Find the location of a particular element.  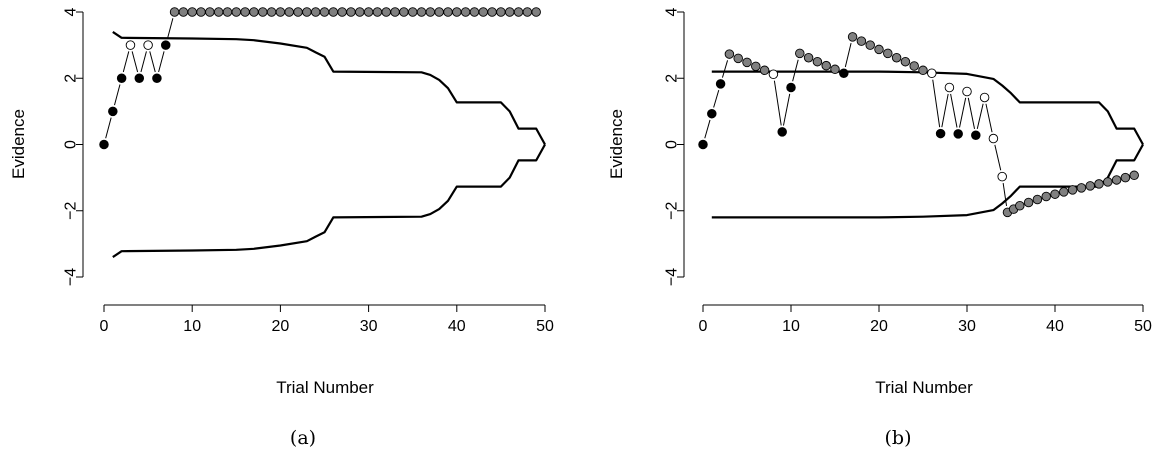

panel-b-x-tick-label: 10 is located at coordinates (791, 326).